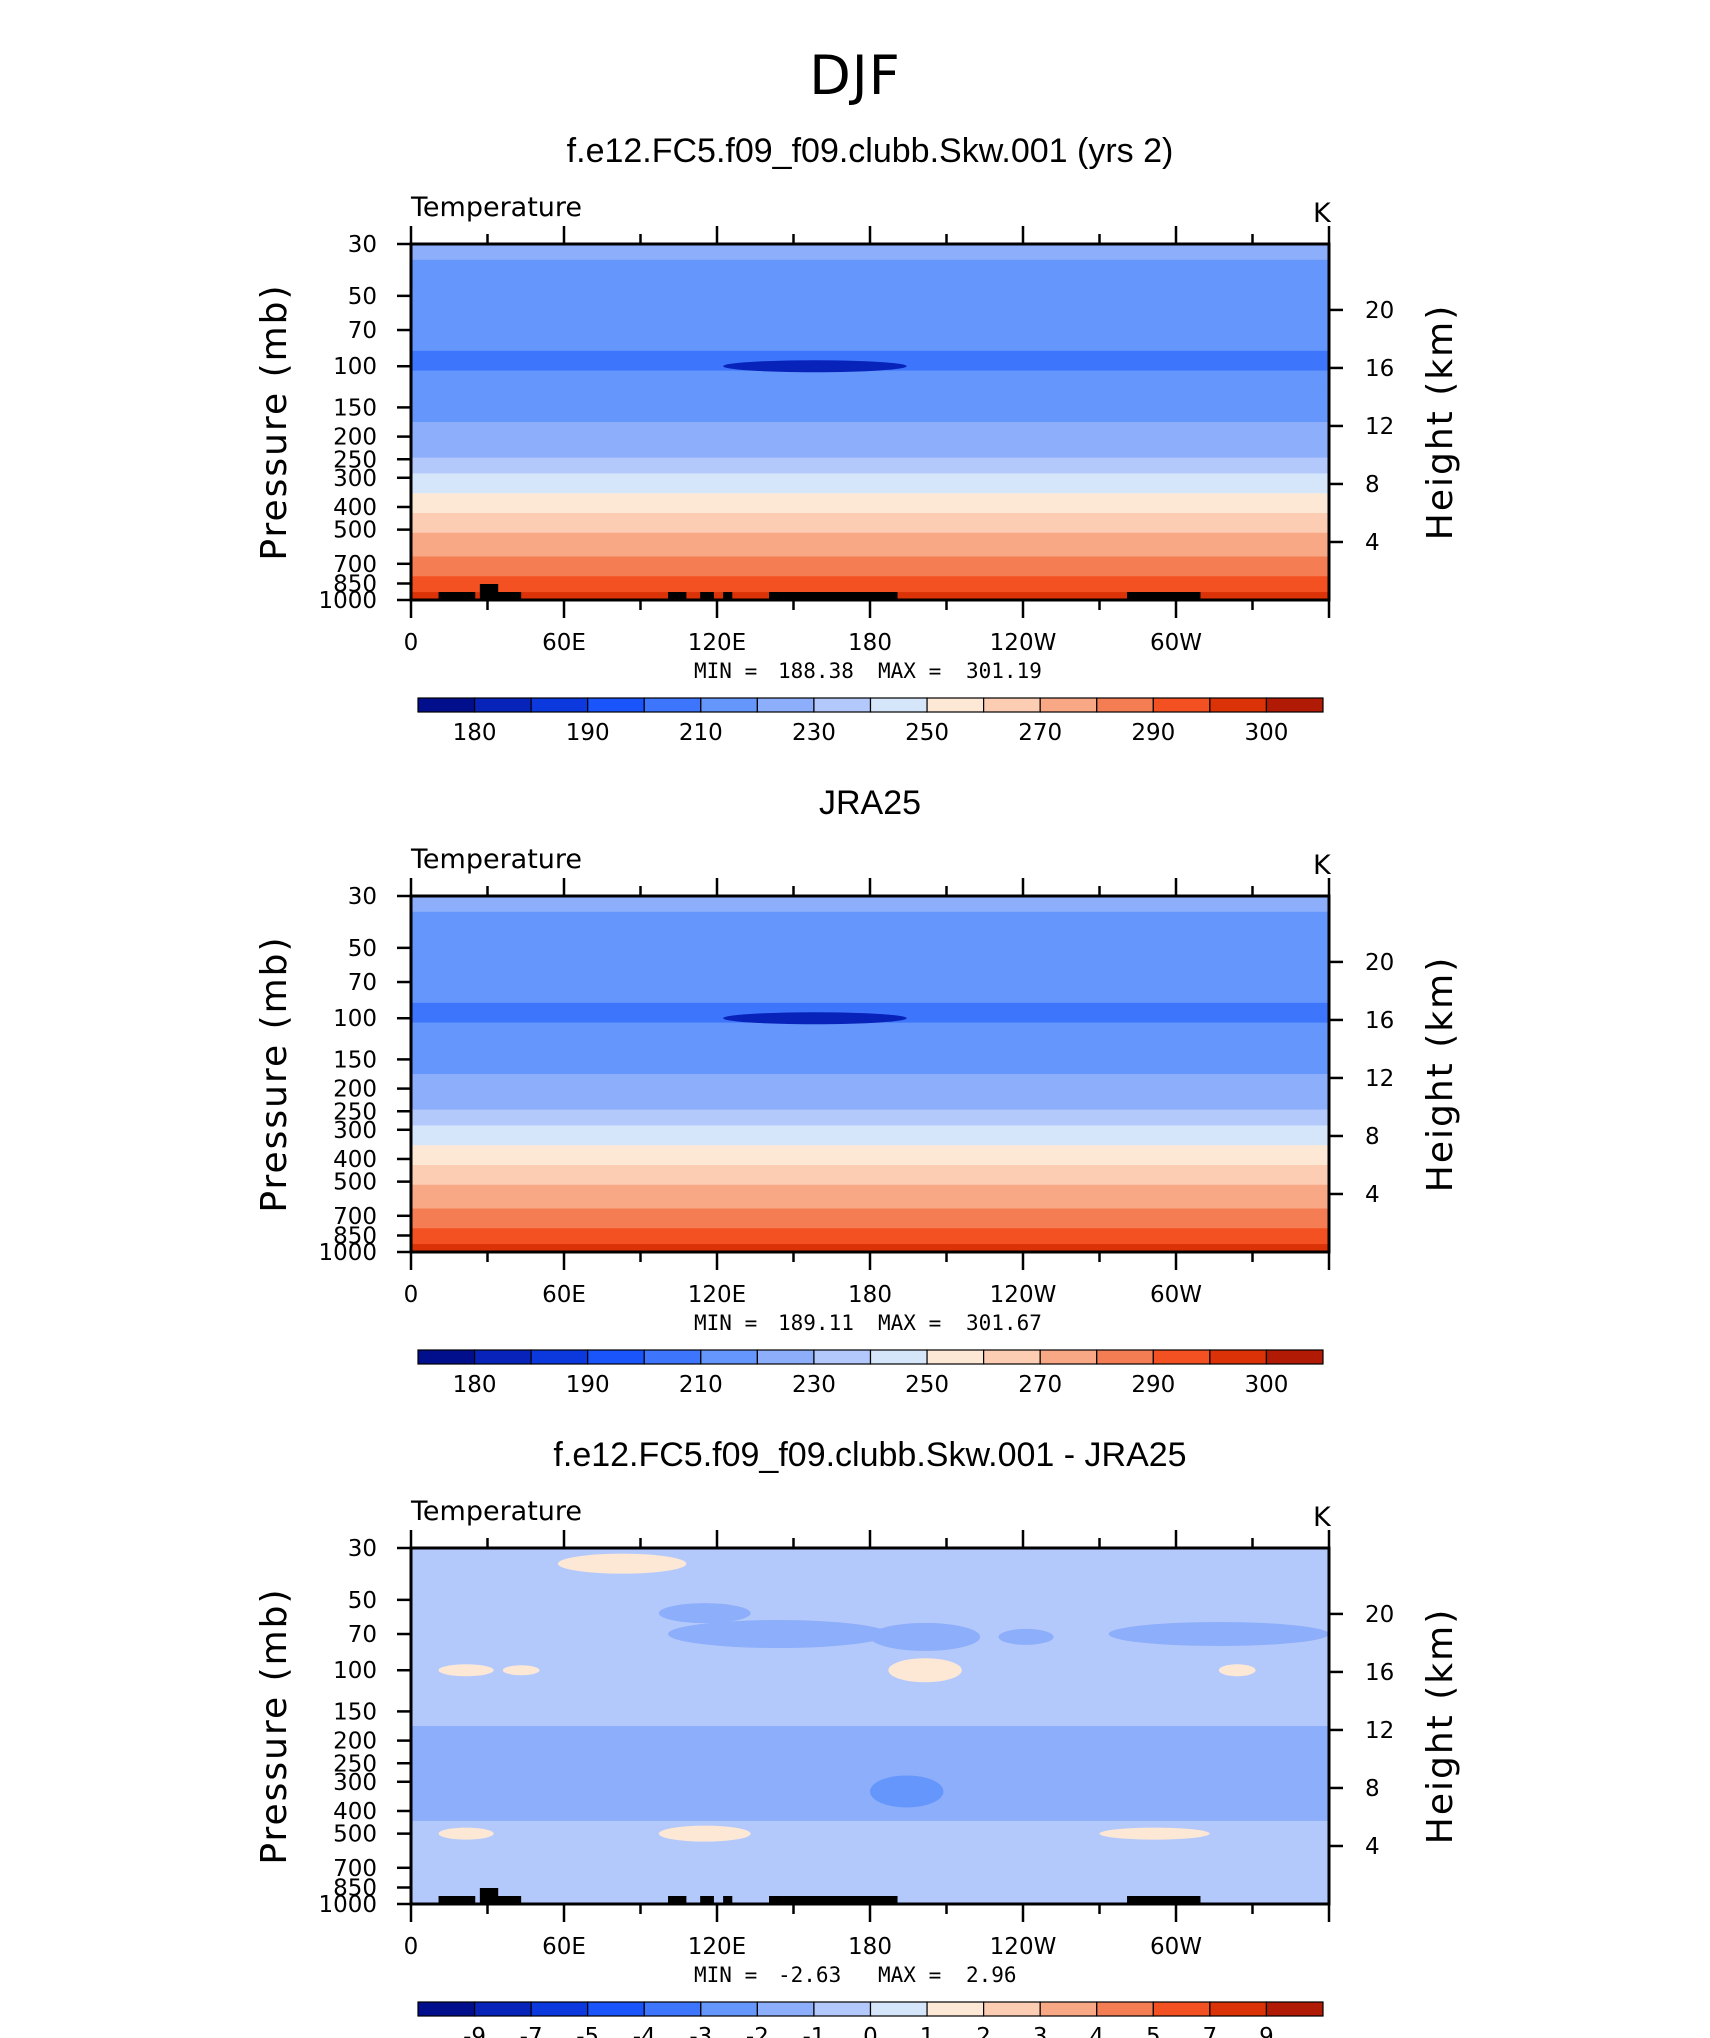  Describe the element at coordinates (1210, 2031) in the screenshot. I see `colorbar-label: 7` at that location.